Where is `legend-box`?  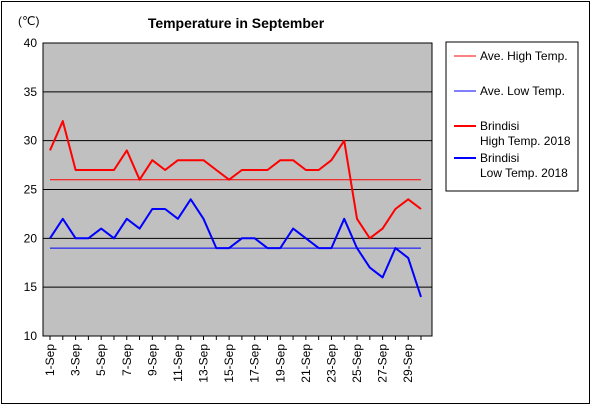 legend-box is located at coordinates (512, 116).